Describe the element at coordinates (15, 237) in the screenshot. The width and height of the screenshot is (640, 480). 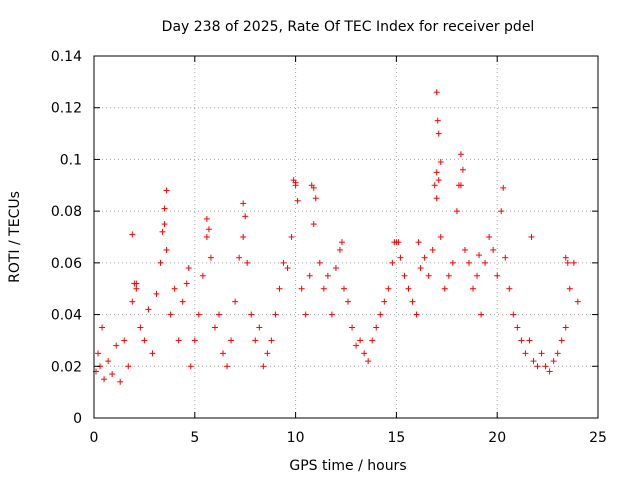
I see `y-axis-label: ROTI / TECUs` at that location.